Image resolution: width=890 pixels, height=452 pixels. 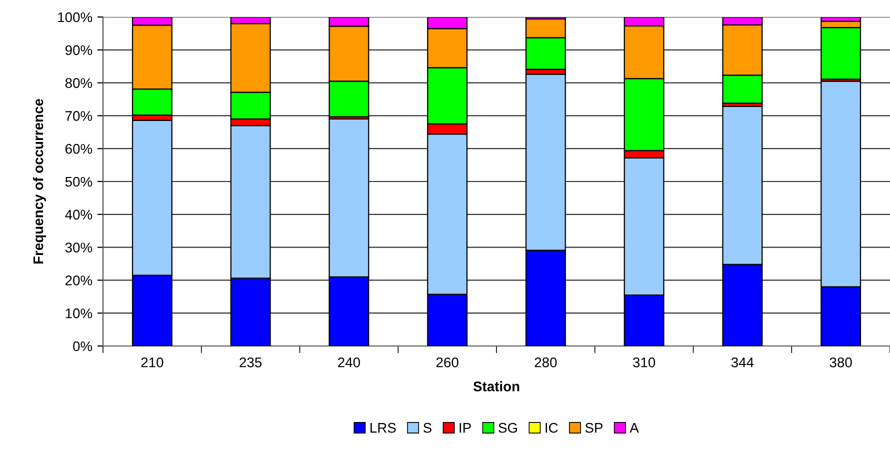 I want to click on y-tick-label: 10%, so click(x=79, y=313).